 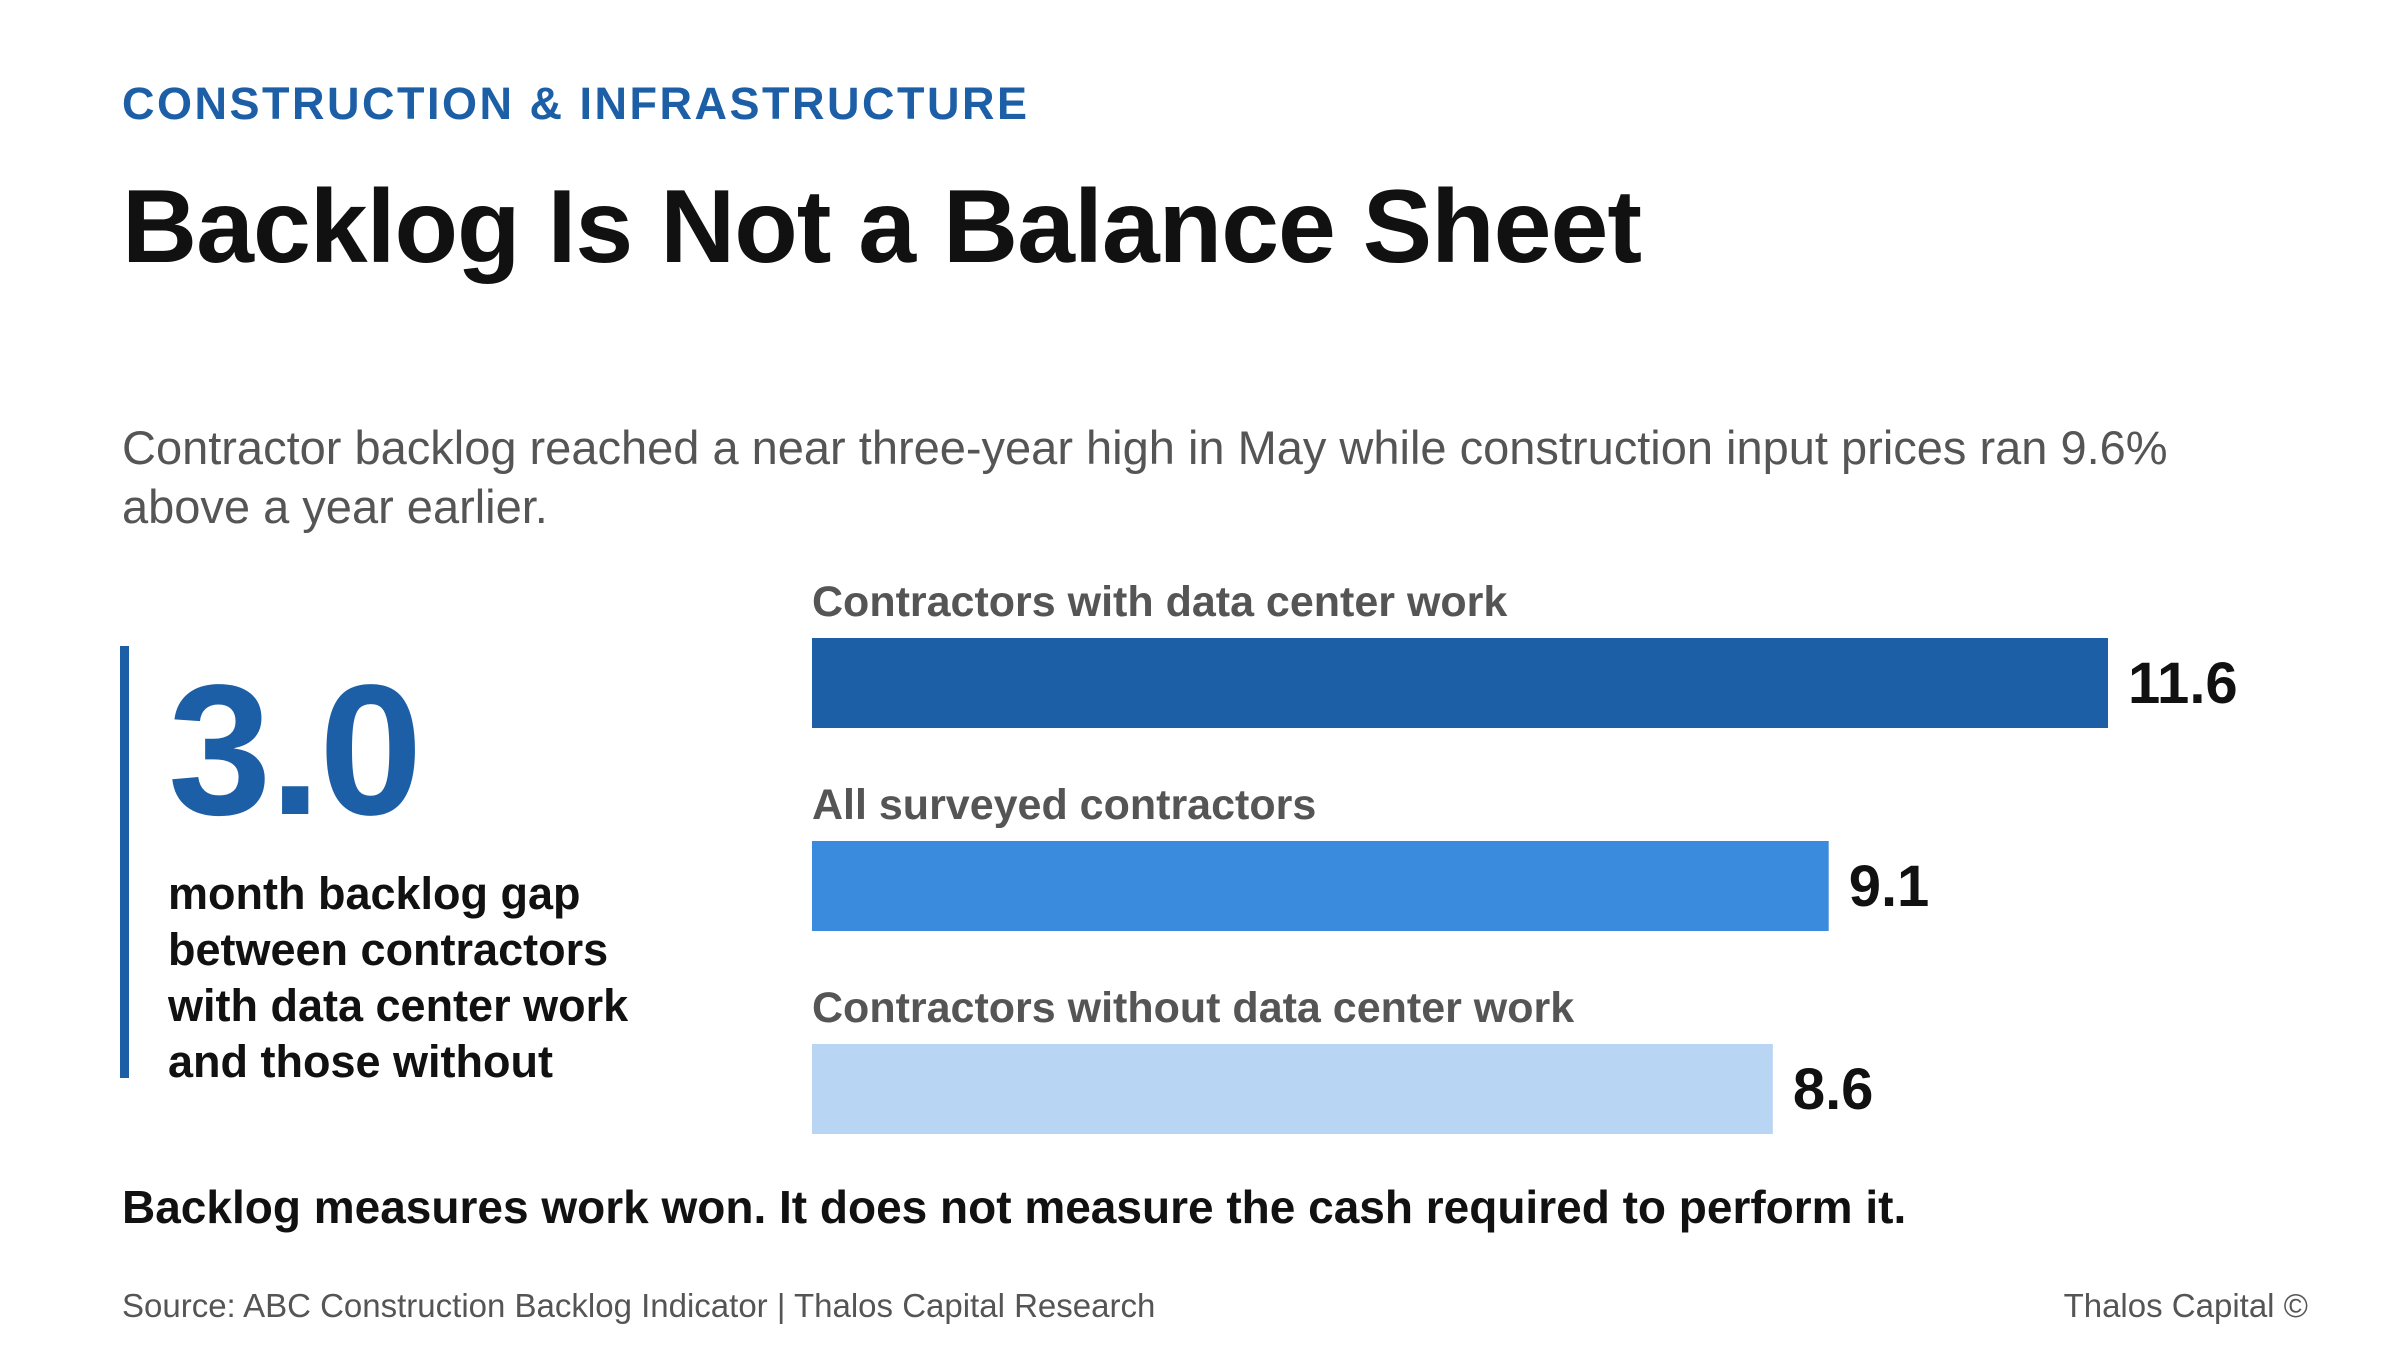 I want to click on bar-category-label: Contractors without data center work, so click(x=1193, y=1008).